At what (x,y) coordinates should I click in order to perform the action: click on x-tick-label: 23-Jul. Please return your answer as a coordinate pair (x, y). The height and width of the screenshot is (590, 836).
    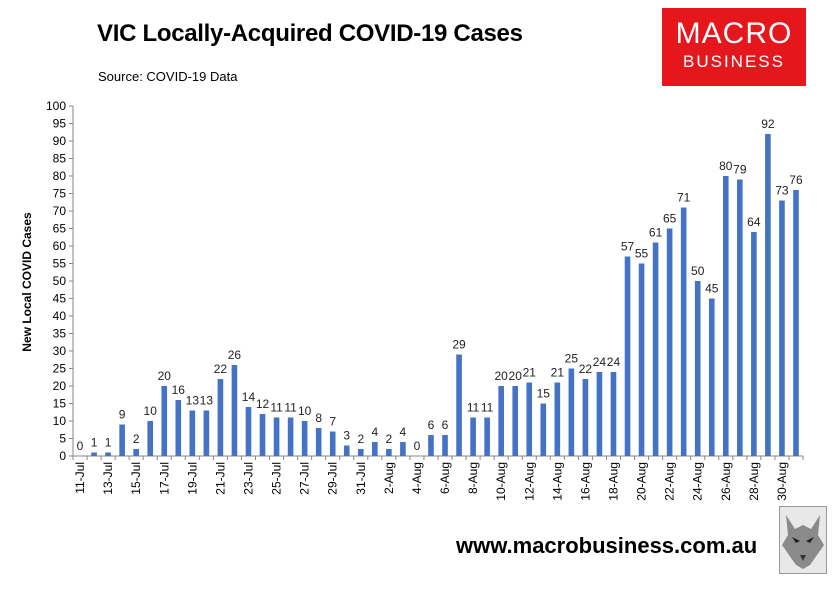
    Looking at the image, I should click on (248, 478).